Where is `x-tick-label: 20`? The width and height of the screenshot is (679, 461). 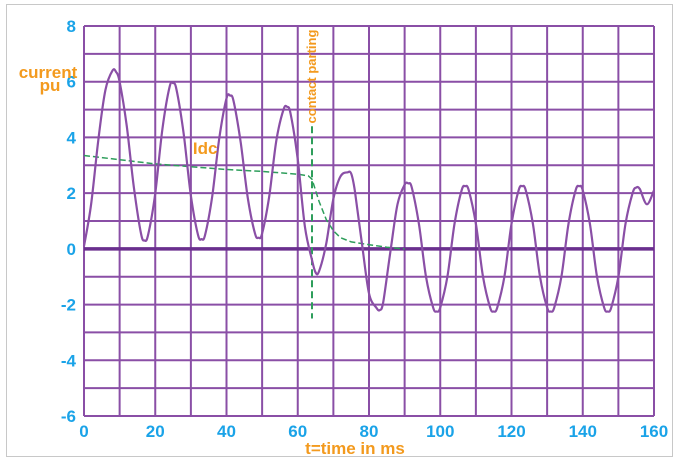 x-tick-label: 20 is located at coordinates (155, 431).